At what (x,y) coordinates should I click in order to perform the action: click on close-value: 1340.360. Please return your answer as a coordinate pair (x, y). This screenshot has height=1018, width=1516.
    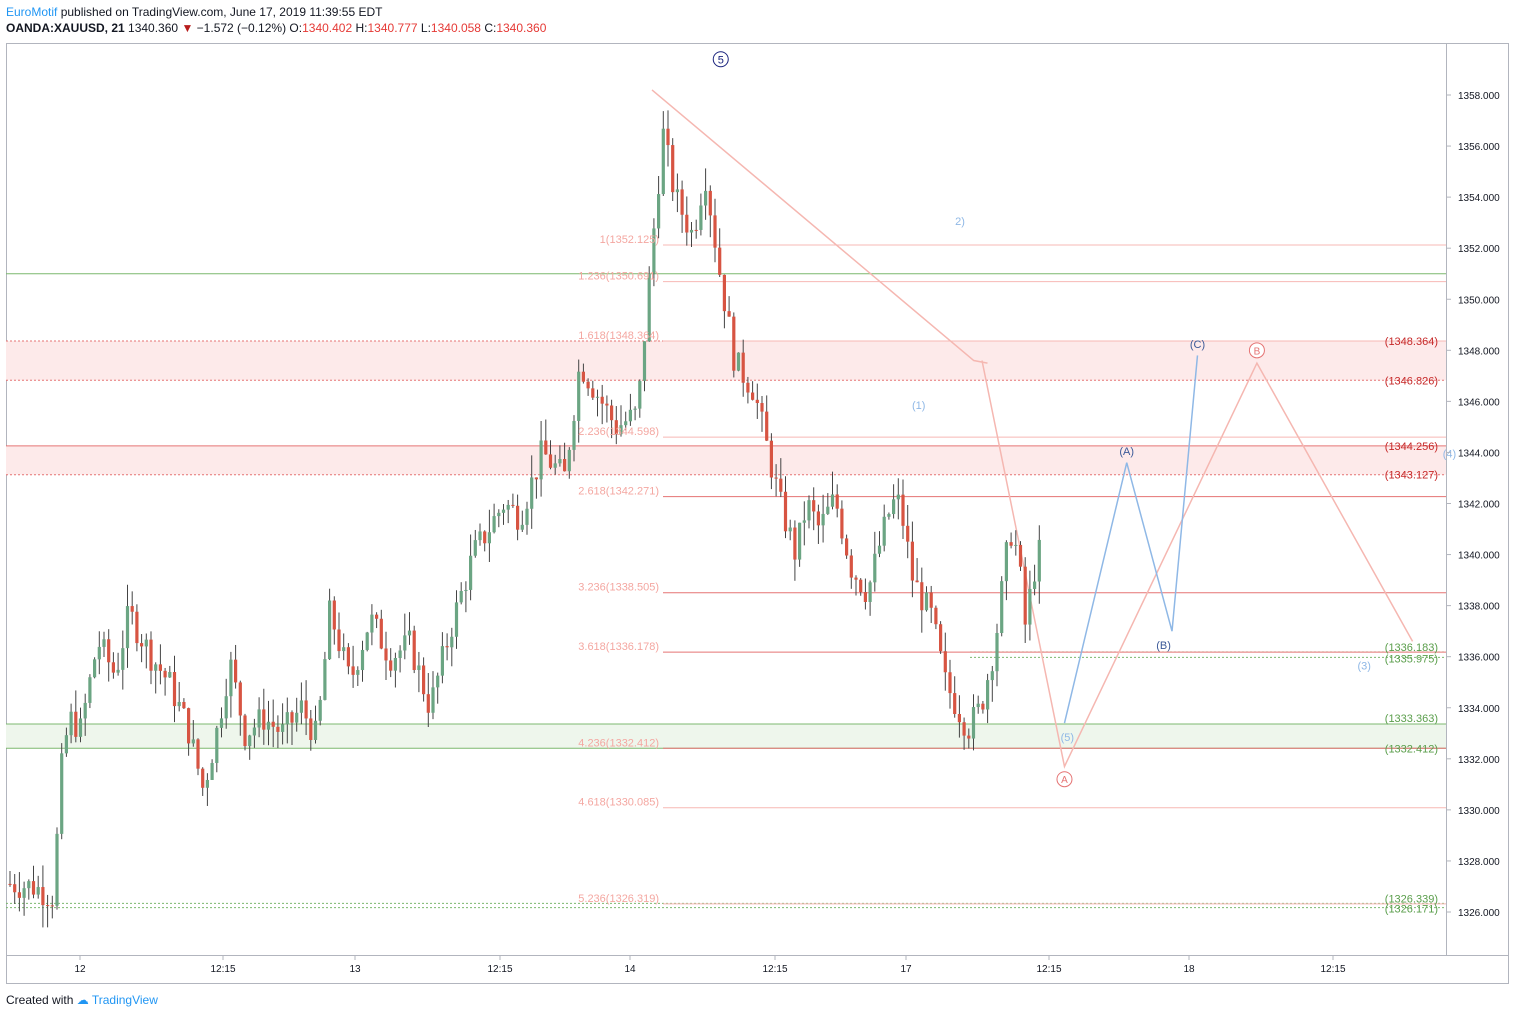
    Looking at the image, I should click on (521, 28).